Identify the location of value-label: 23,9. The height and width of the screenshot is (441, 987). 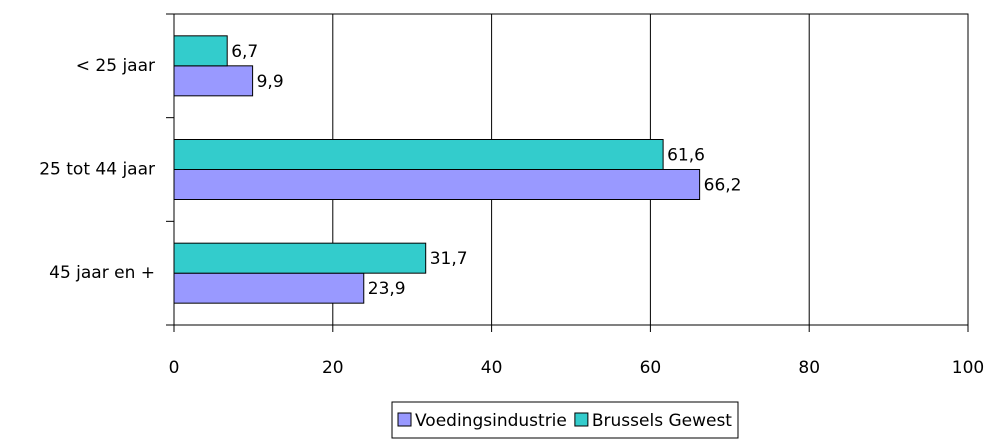
(387, 289).